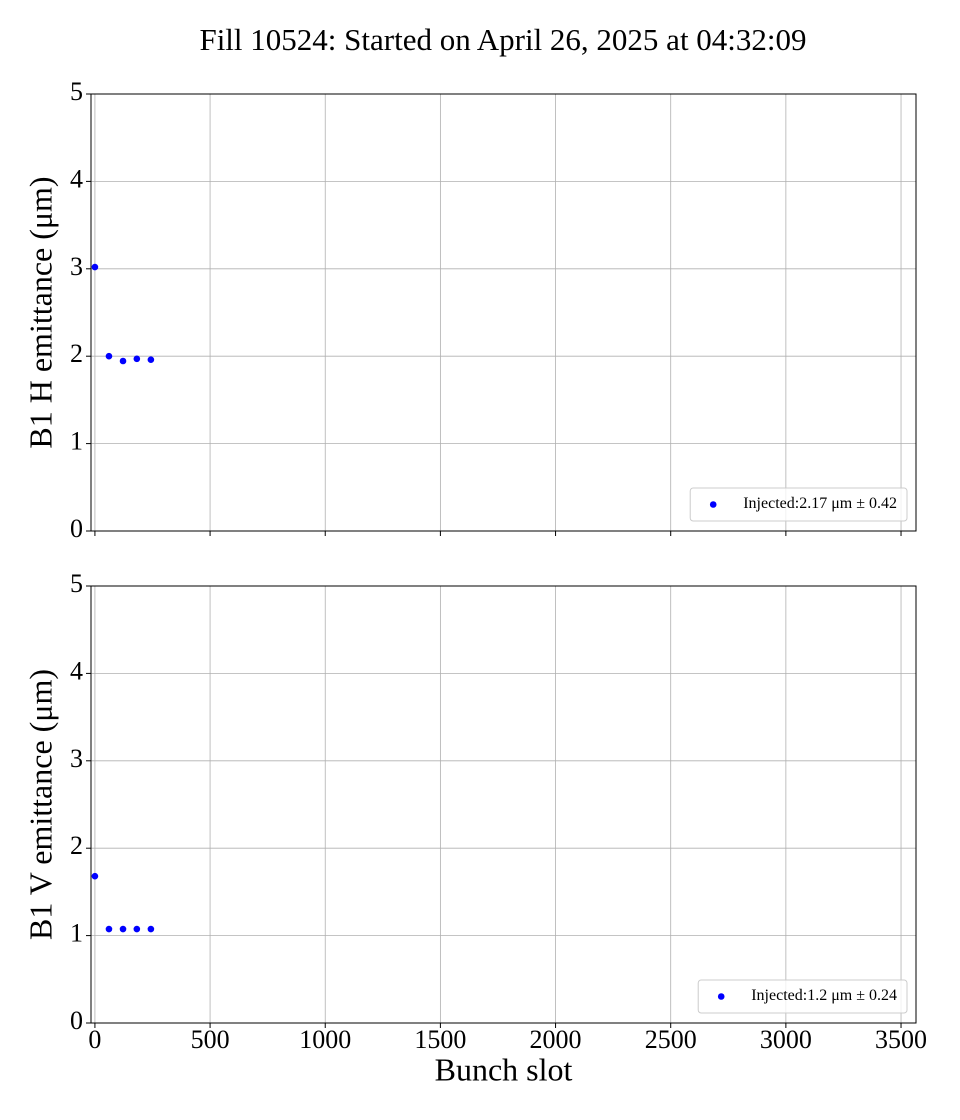 The image size is (960, 1120). Describe the element at coordinates (40, 312) in the screenshot. I see `y-axis-label: B1 H emittance (μm)` at that location.